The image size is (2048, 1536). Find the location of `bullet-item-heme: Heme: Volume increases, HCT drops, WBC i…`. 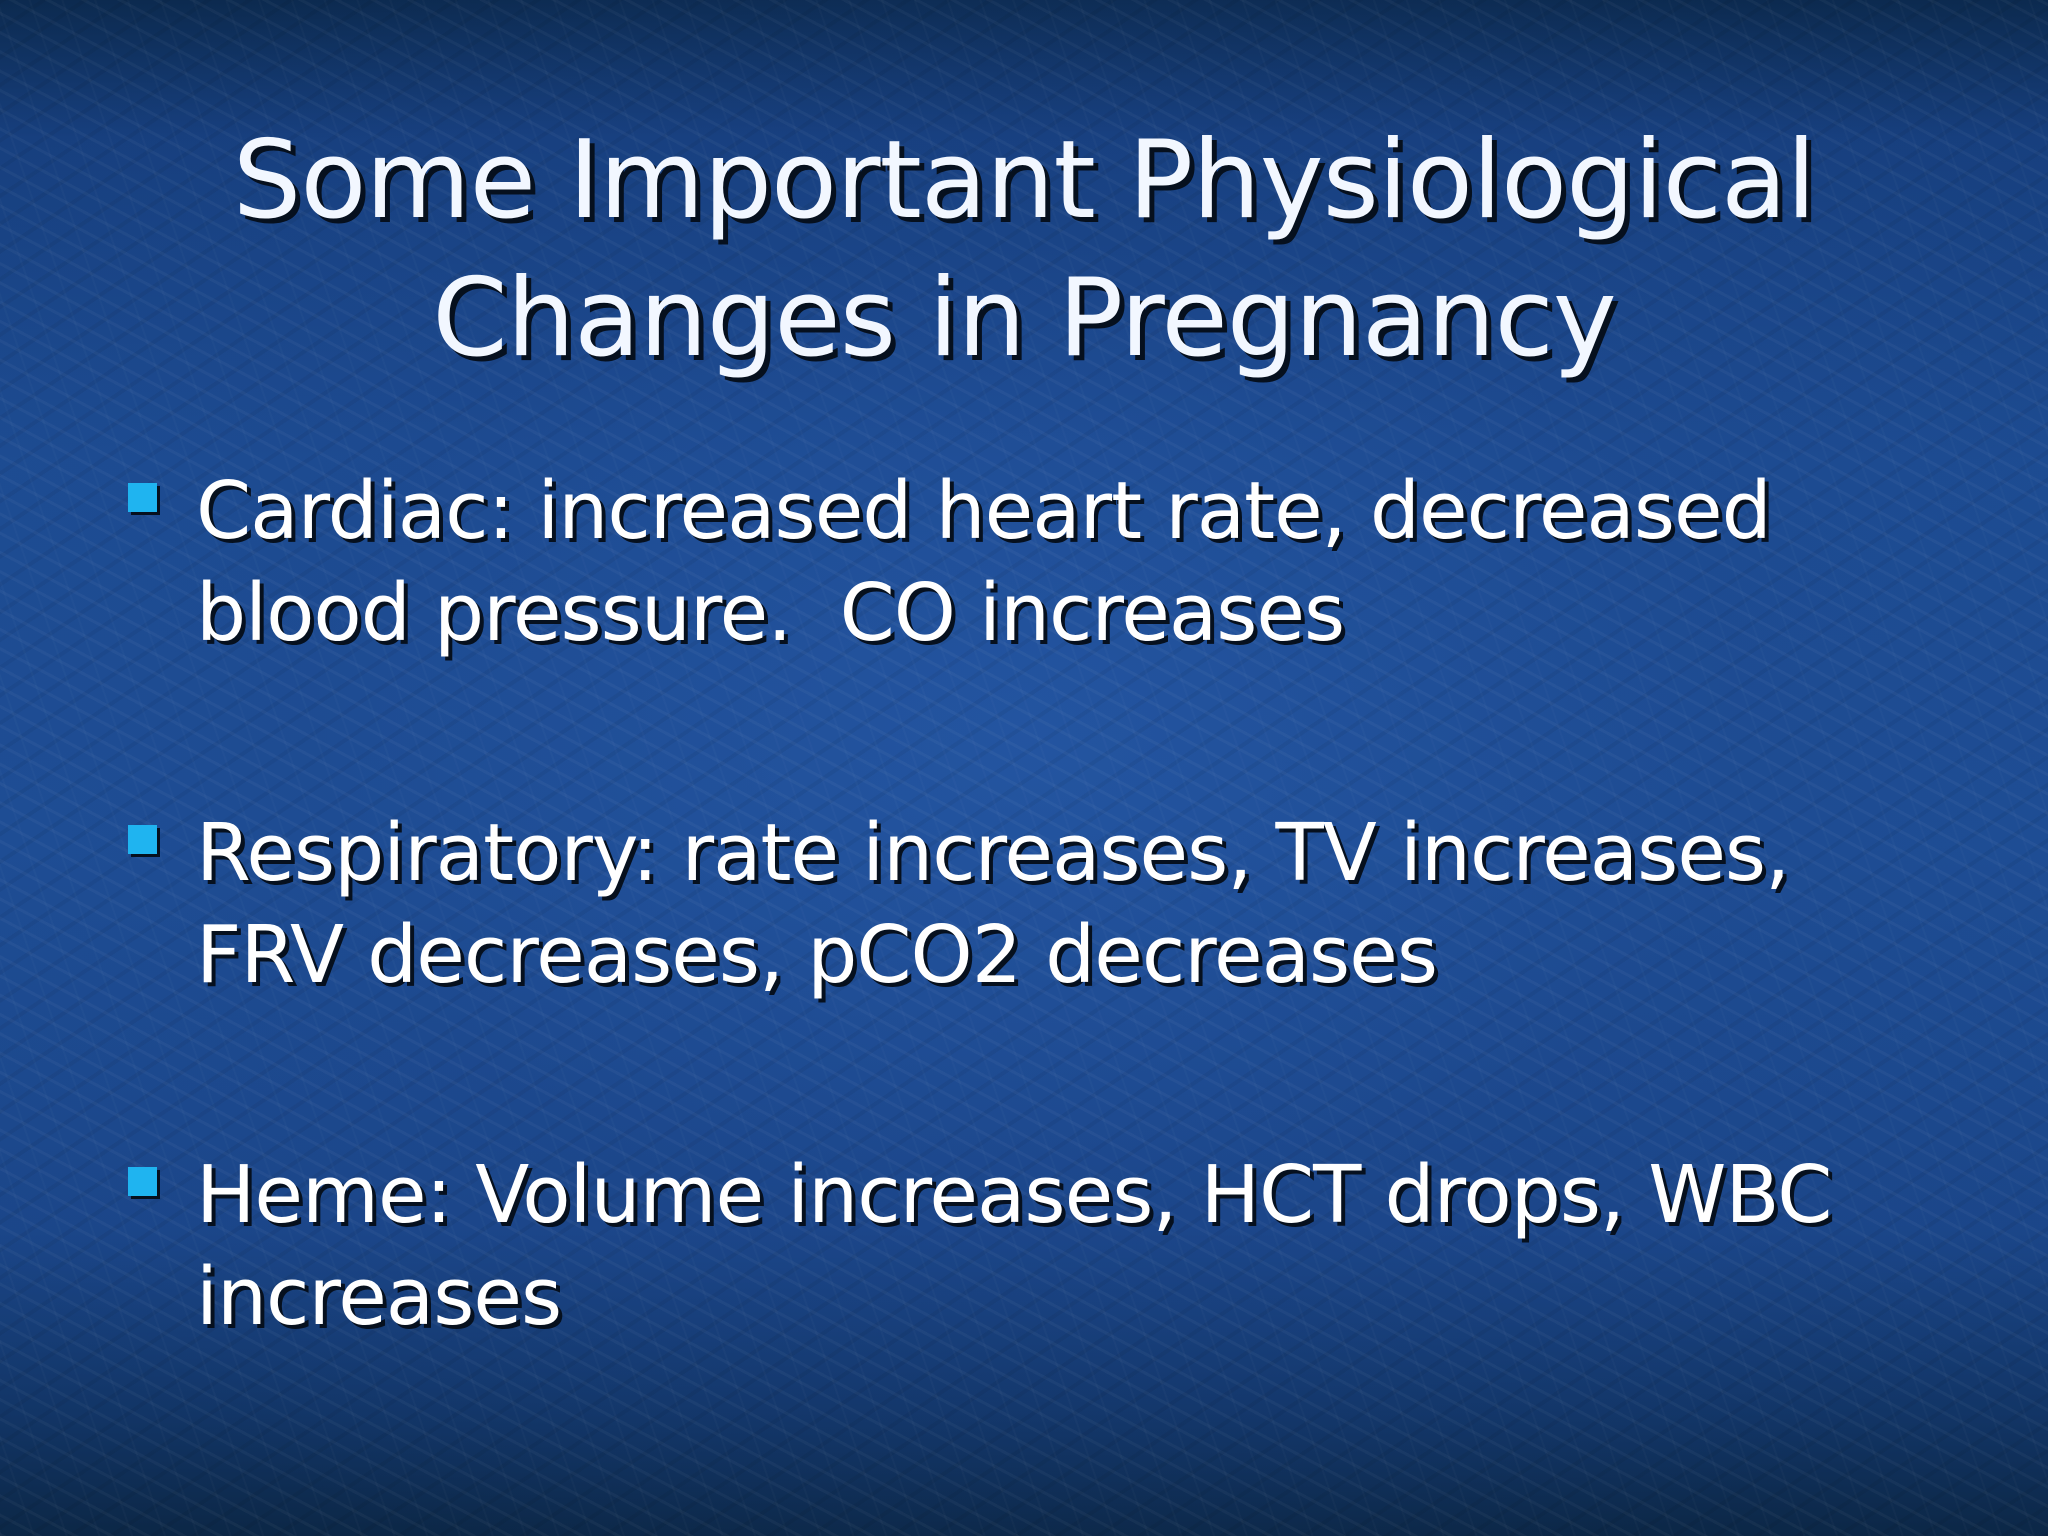

bullet-item-heme: Heme: Volume increases, HCT drops, WBC i… is located at coordinates (1038, 1246).